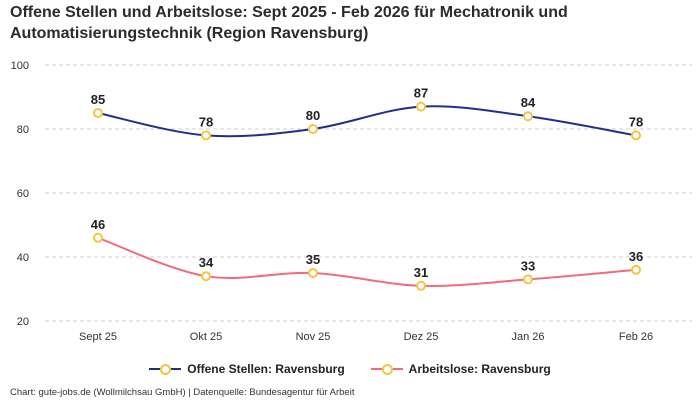 This screenshot has width=700, height=400. Describe the element at coordinates (636, 256) in the screenshot. I see `data-label: 36` at that location.